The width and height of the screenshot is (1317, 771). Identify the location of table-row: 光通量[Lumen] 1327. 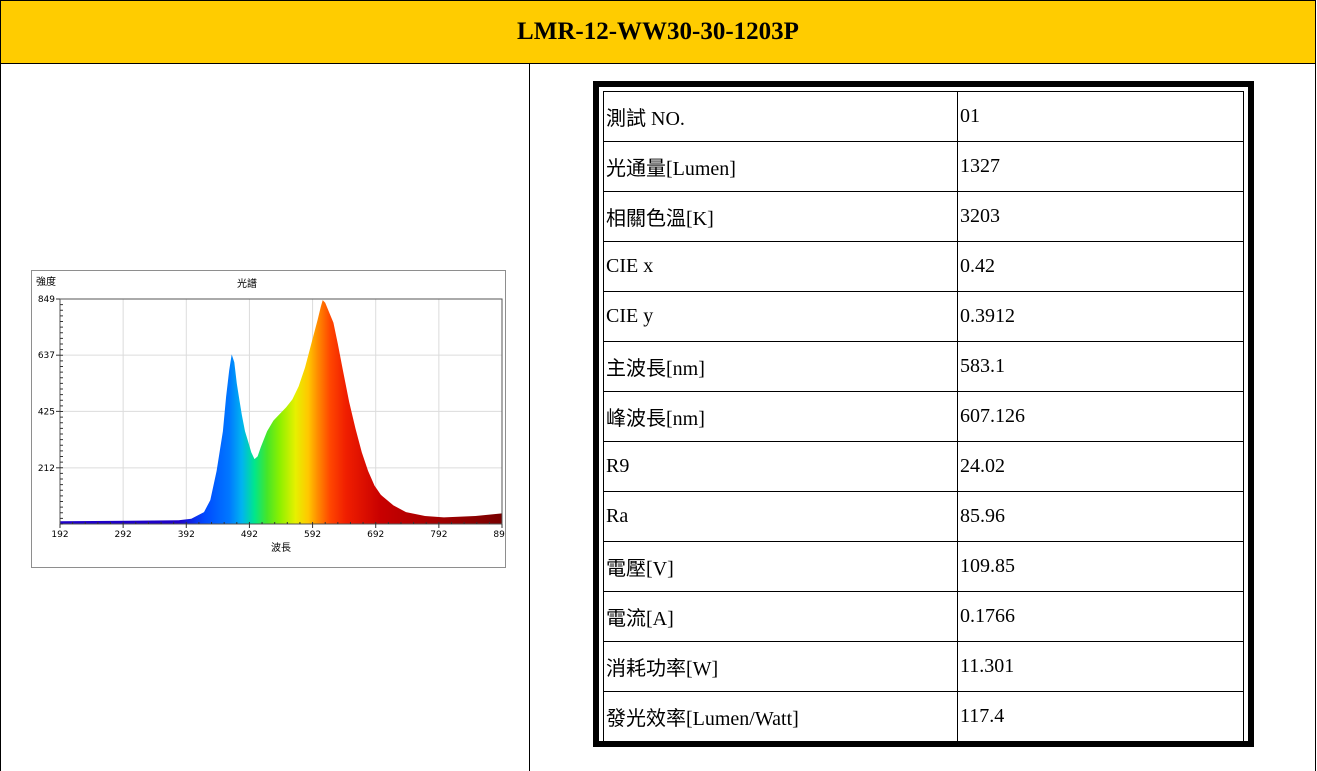
(923, 166).